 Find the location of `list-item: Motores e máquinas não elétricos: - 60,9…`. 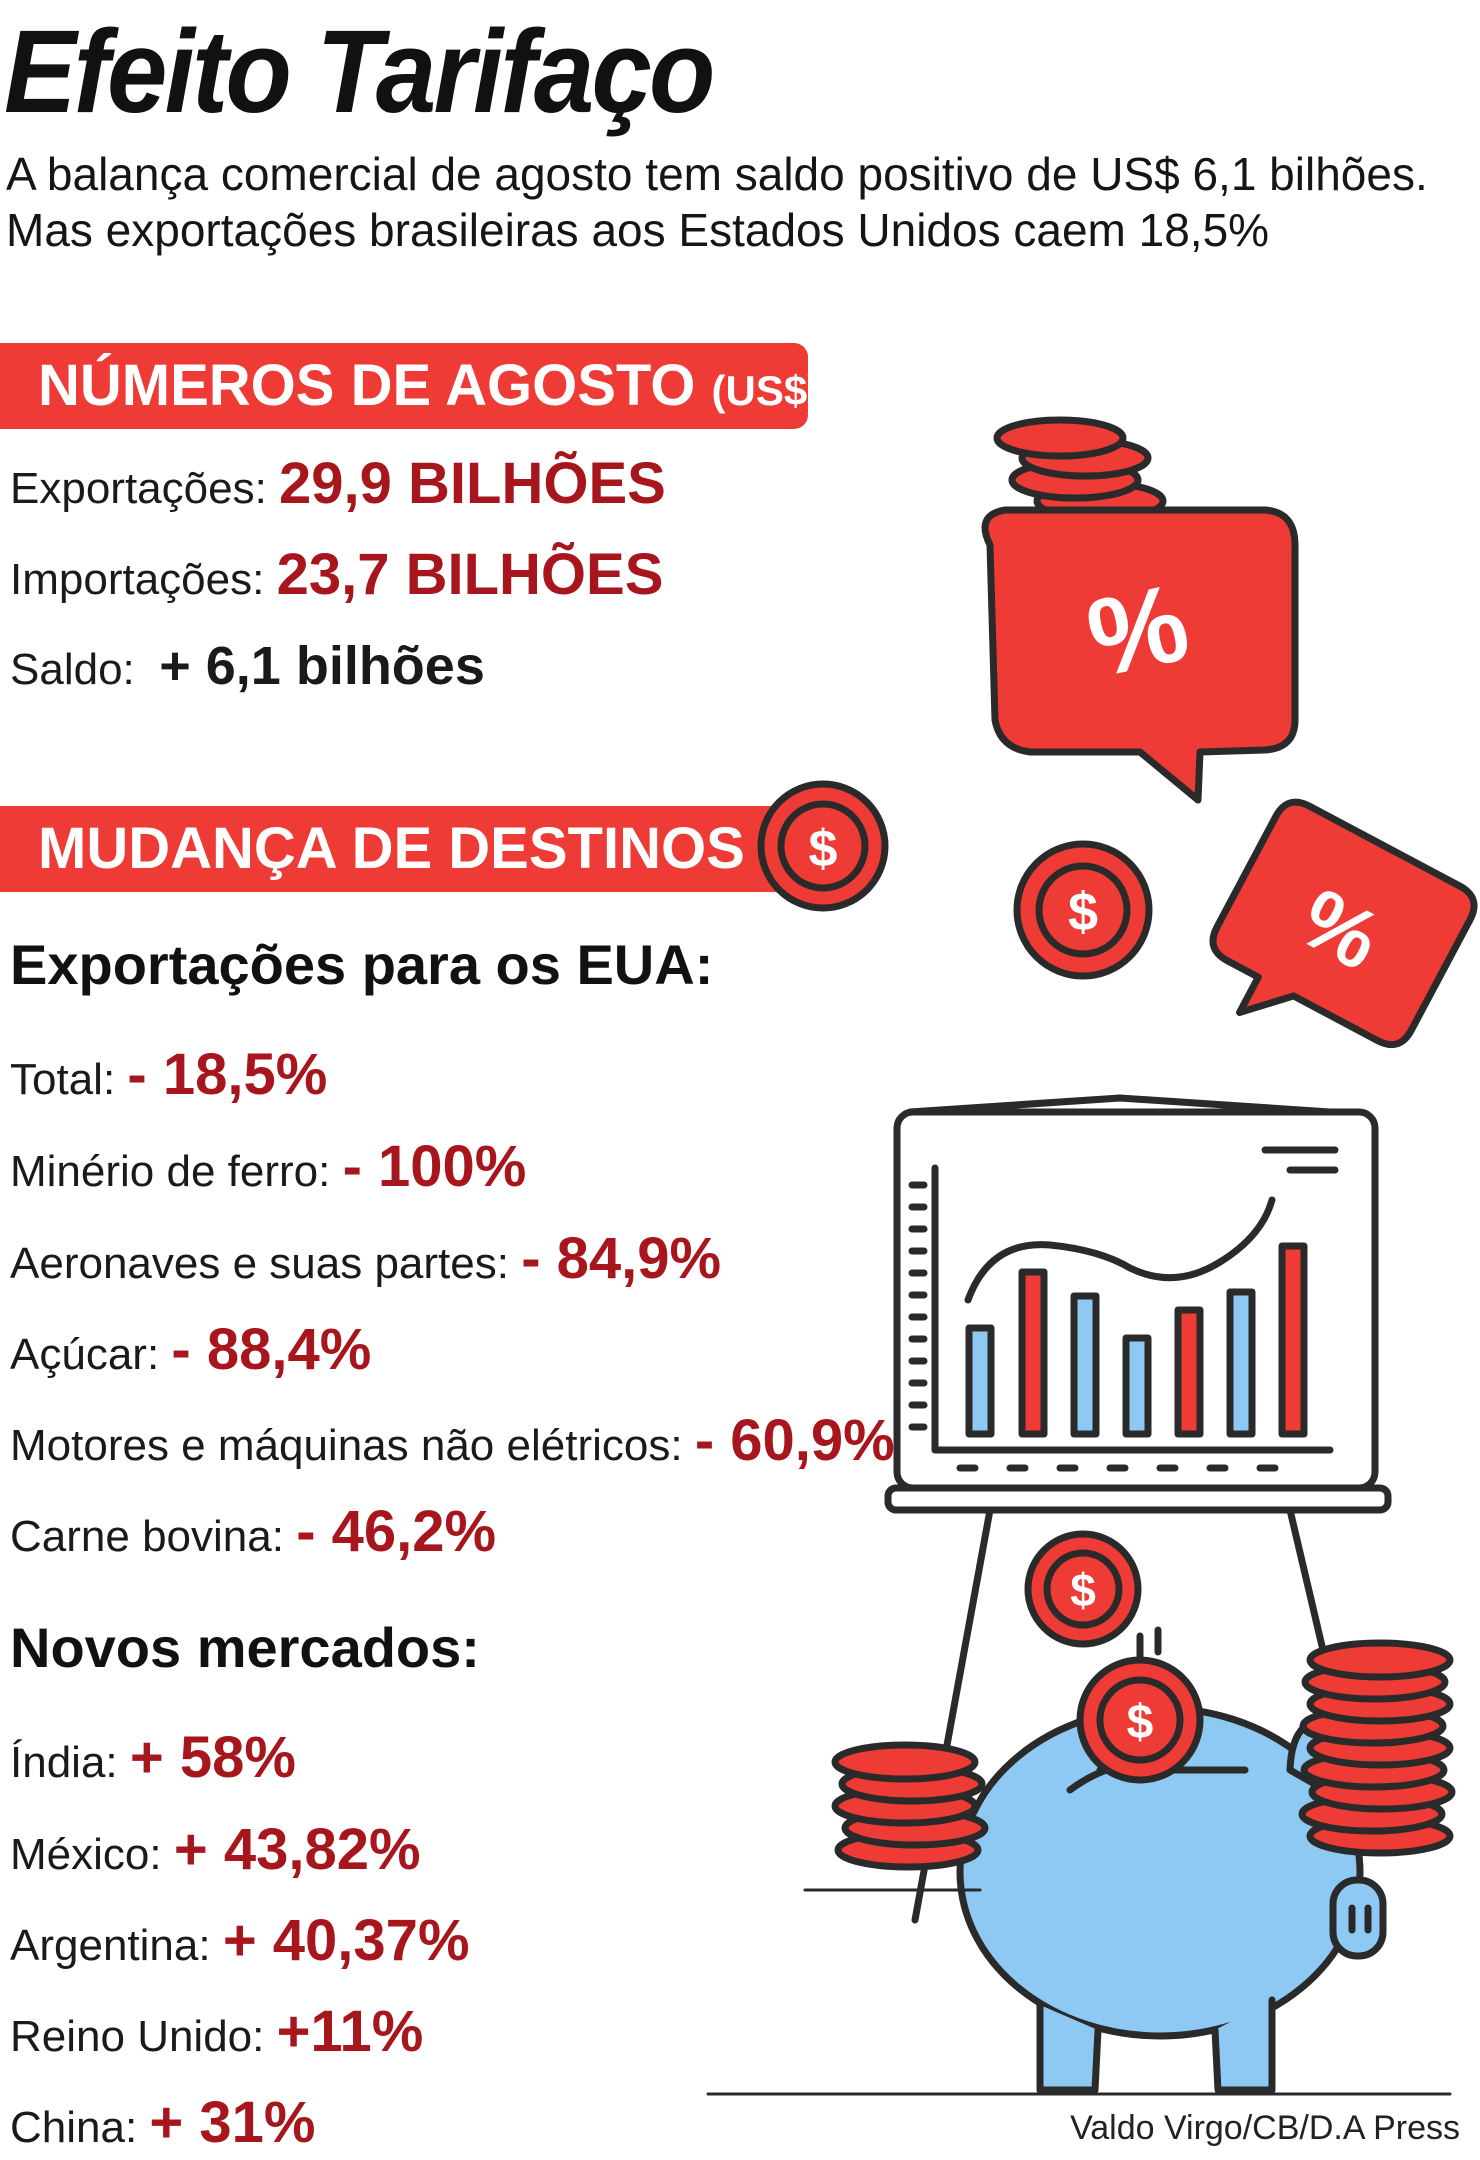

list-item: Motores e máquinas não elétricos: - 60,9… is located at coordinates (452, 1443).